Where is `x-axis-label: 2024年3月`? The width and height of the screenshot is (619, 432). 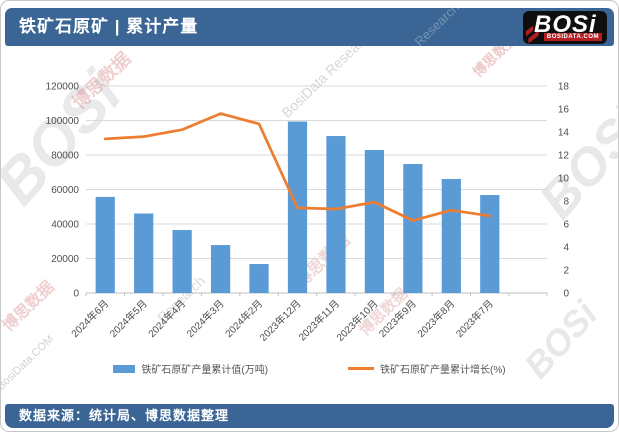
x-axis-label: 2024年3月 is located at coordinates (205, 318).